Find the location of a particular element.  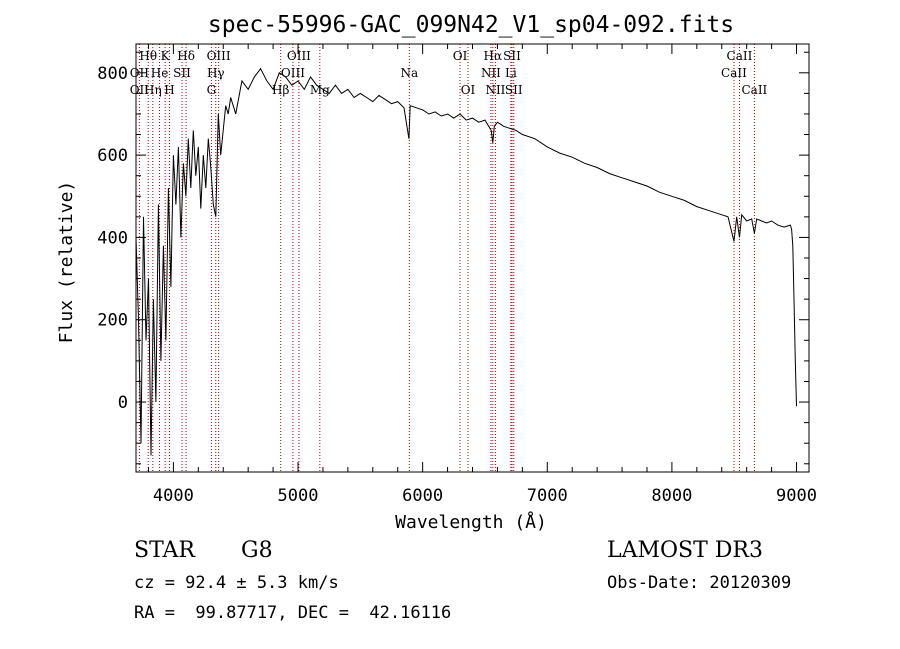

x-tick-label: 9000 is located at coordinates (796, 496).